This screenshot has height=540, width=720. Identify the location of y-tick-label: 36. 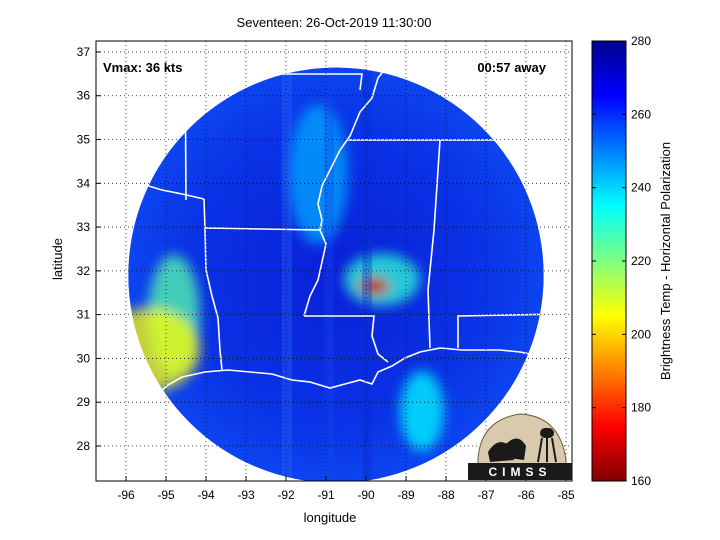
(84, 96).